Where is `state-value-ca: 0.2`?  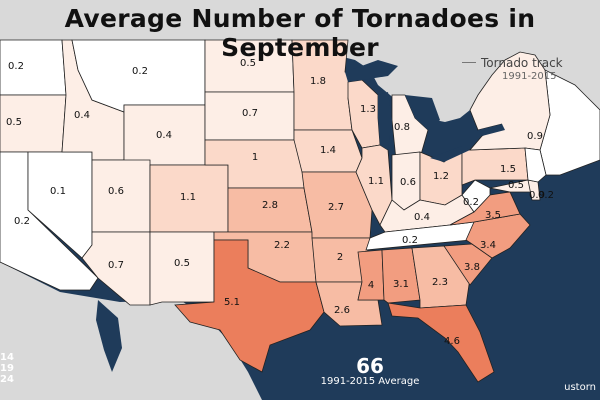
state-value-ca: 0.2 is located at coordinates (22, 221).